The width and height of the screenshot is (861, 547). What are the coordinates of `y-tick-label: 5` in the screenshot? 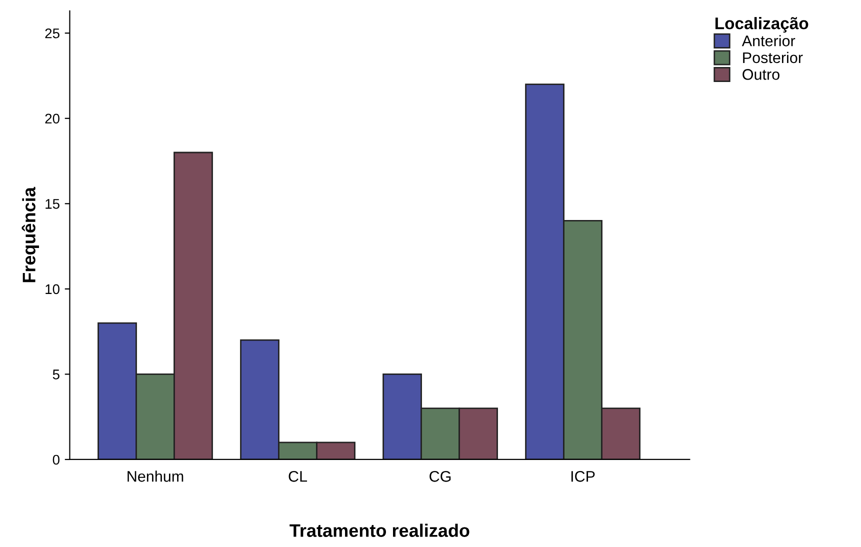 It's located at (56, 375).